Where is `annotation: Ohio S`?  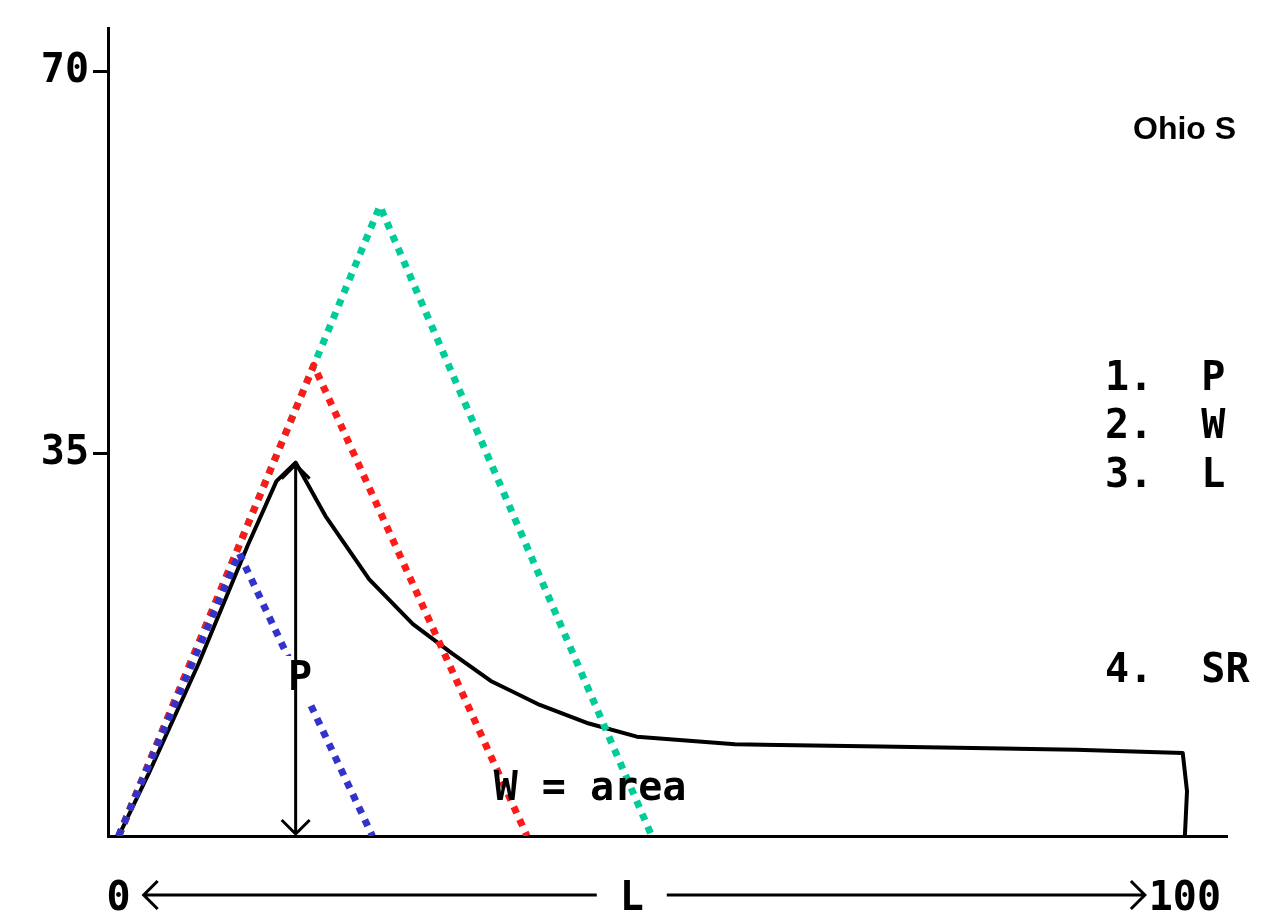
annotation: Ohio S is located at coordinates (1185, 127).